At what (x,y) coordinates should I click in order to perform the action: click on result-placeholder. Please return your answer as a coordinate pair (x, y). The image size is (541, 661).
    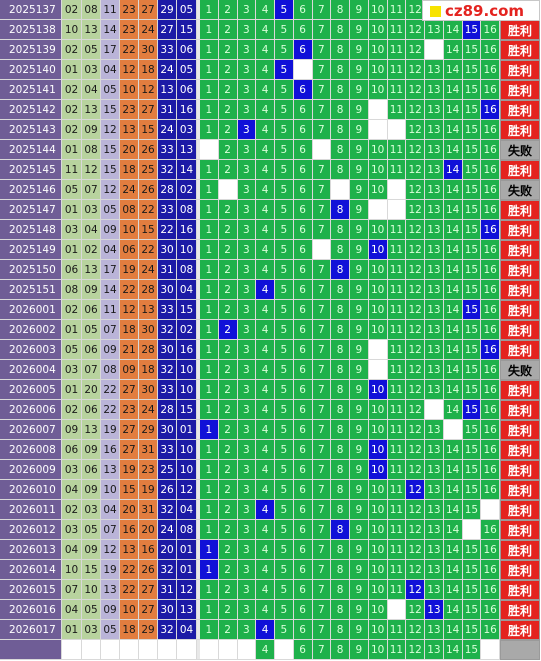
    Looking at the image, I should click on (520, 650).